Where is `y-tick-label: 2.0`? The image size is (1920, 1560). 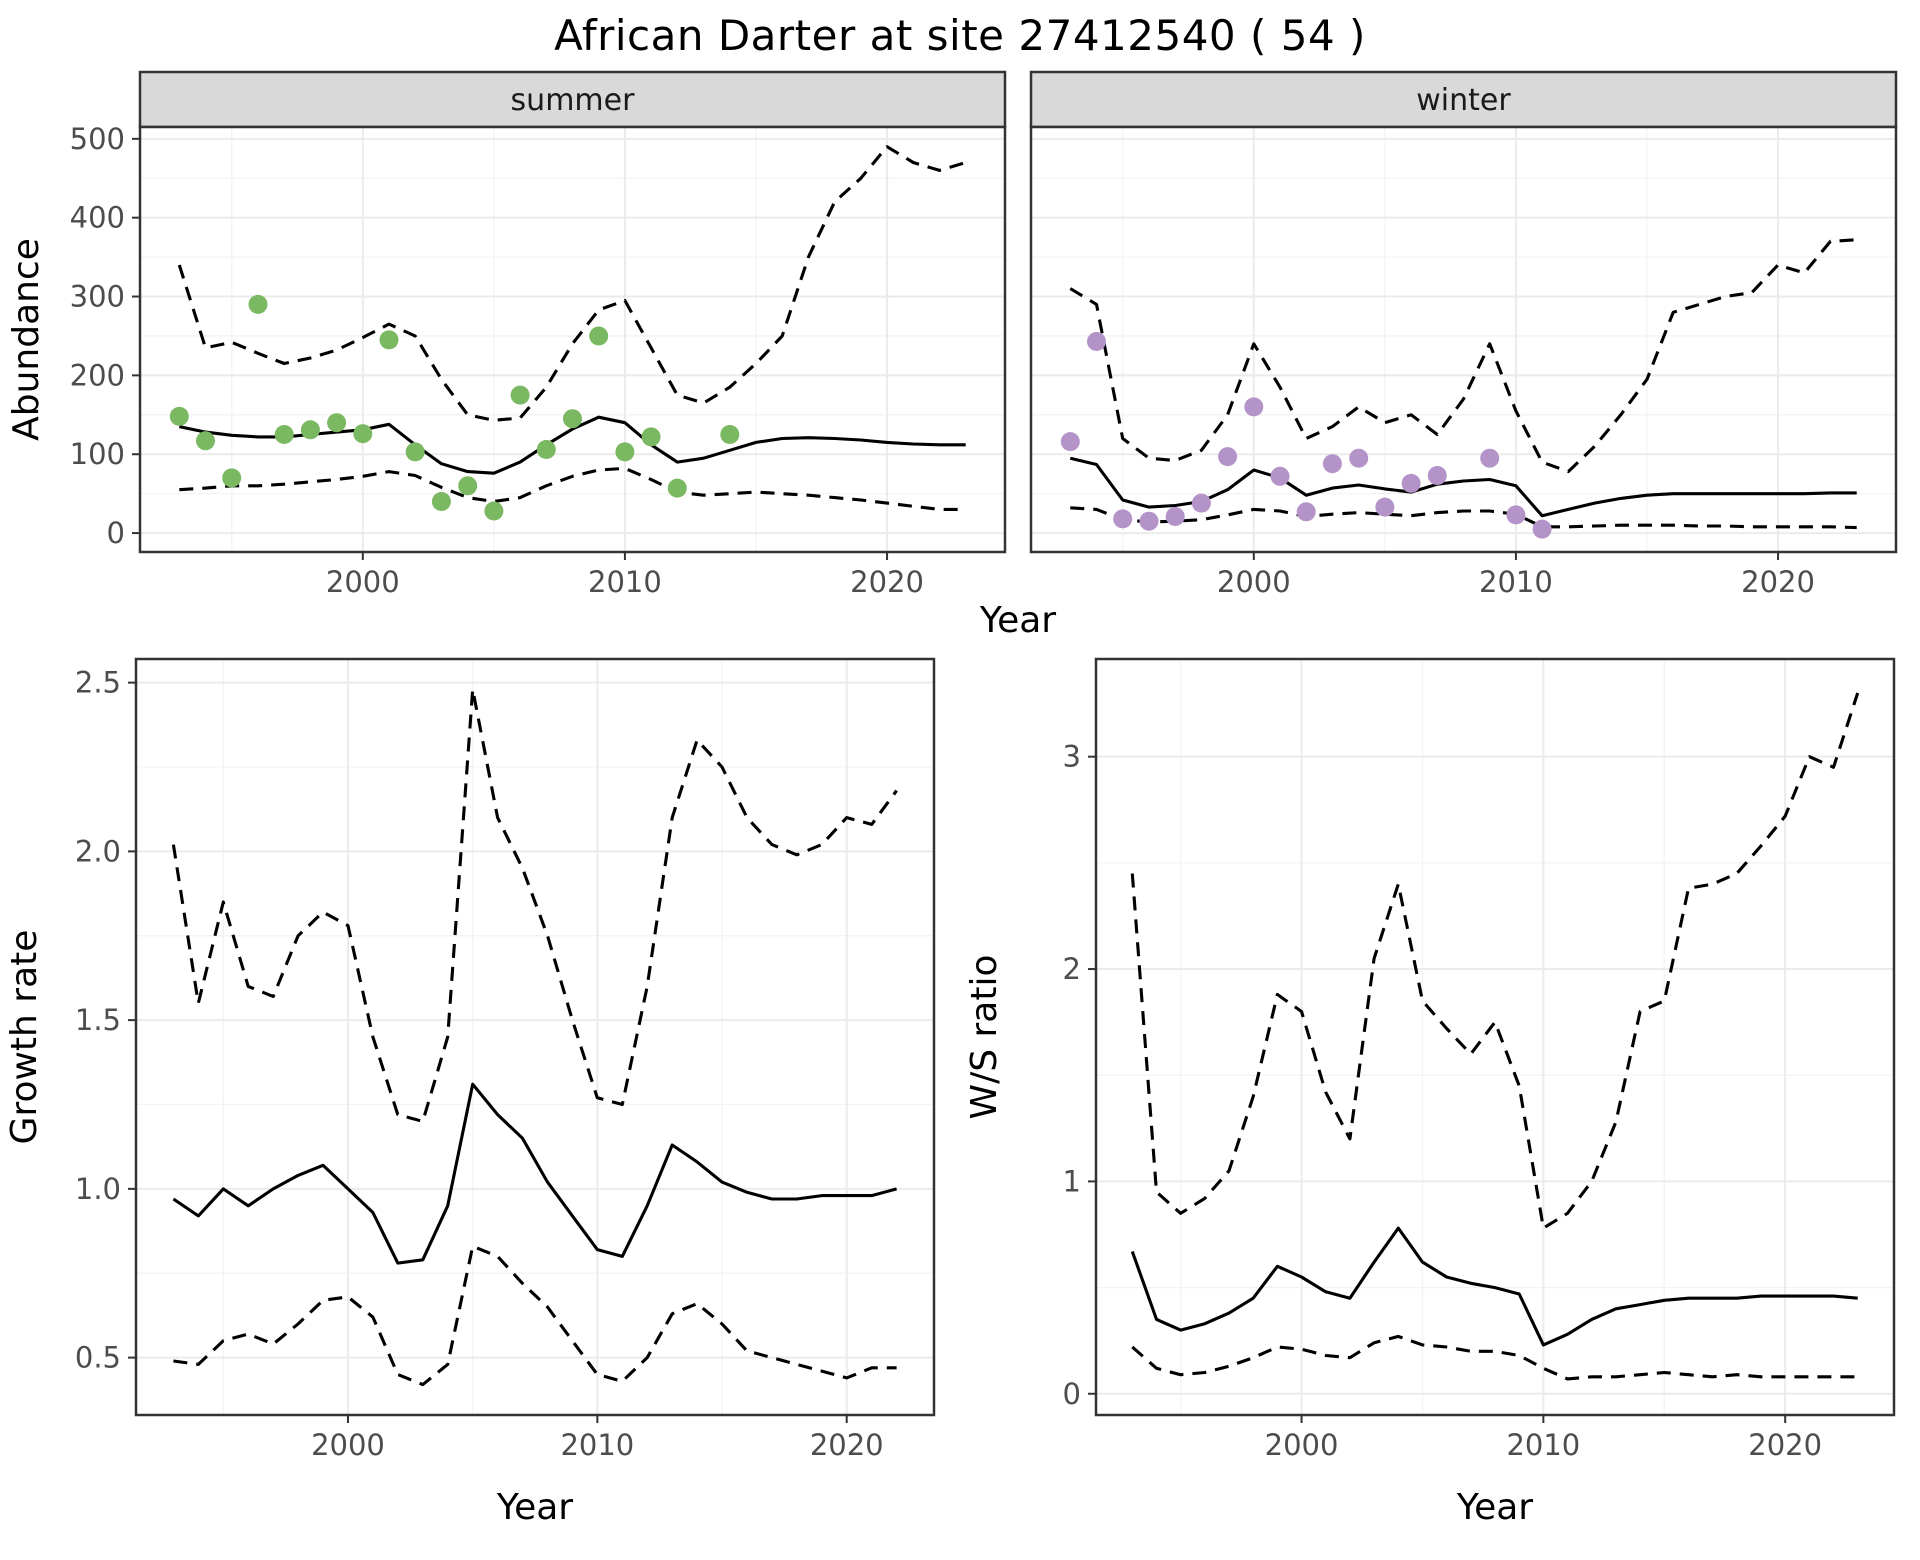
y-tick-label: 2.0 is located at coordinates (98, 851).